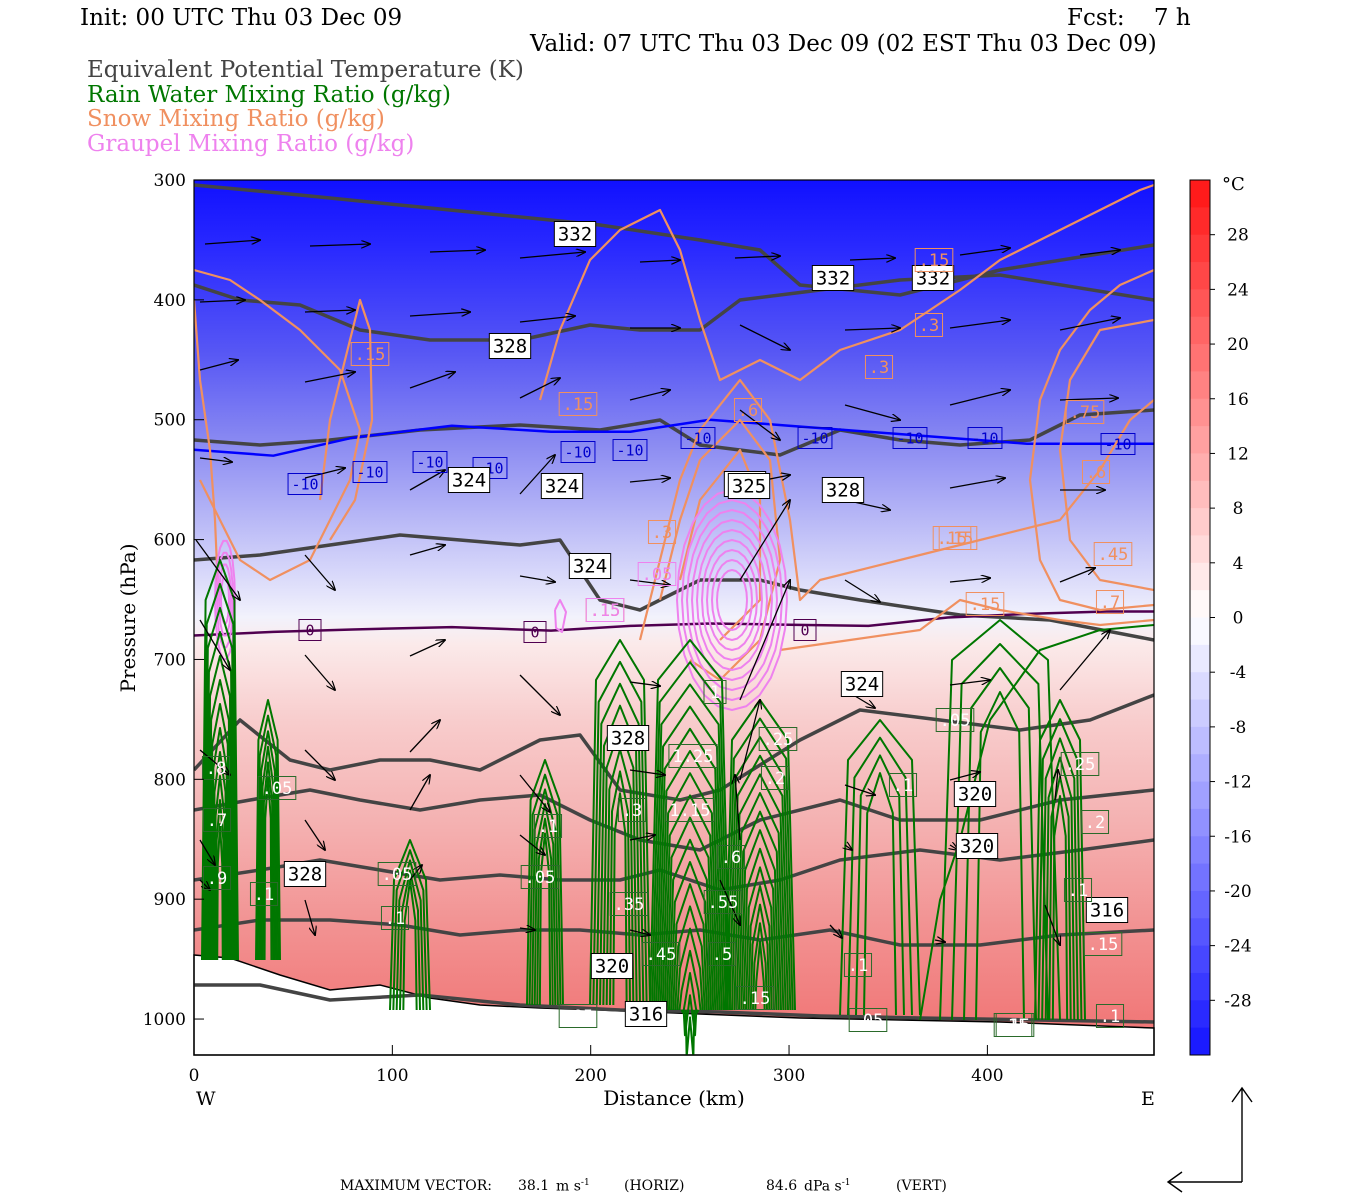  What do you see at coordinates (958, 538) in the screenshot?
I see `snow-label: .15` at bounding box center [958, 538].